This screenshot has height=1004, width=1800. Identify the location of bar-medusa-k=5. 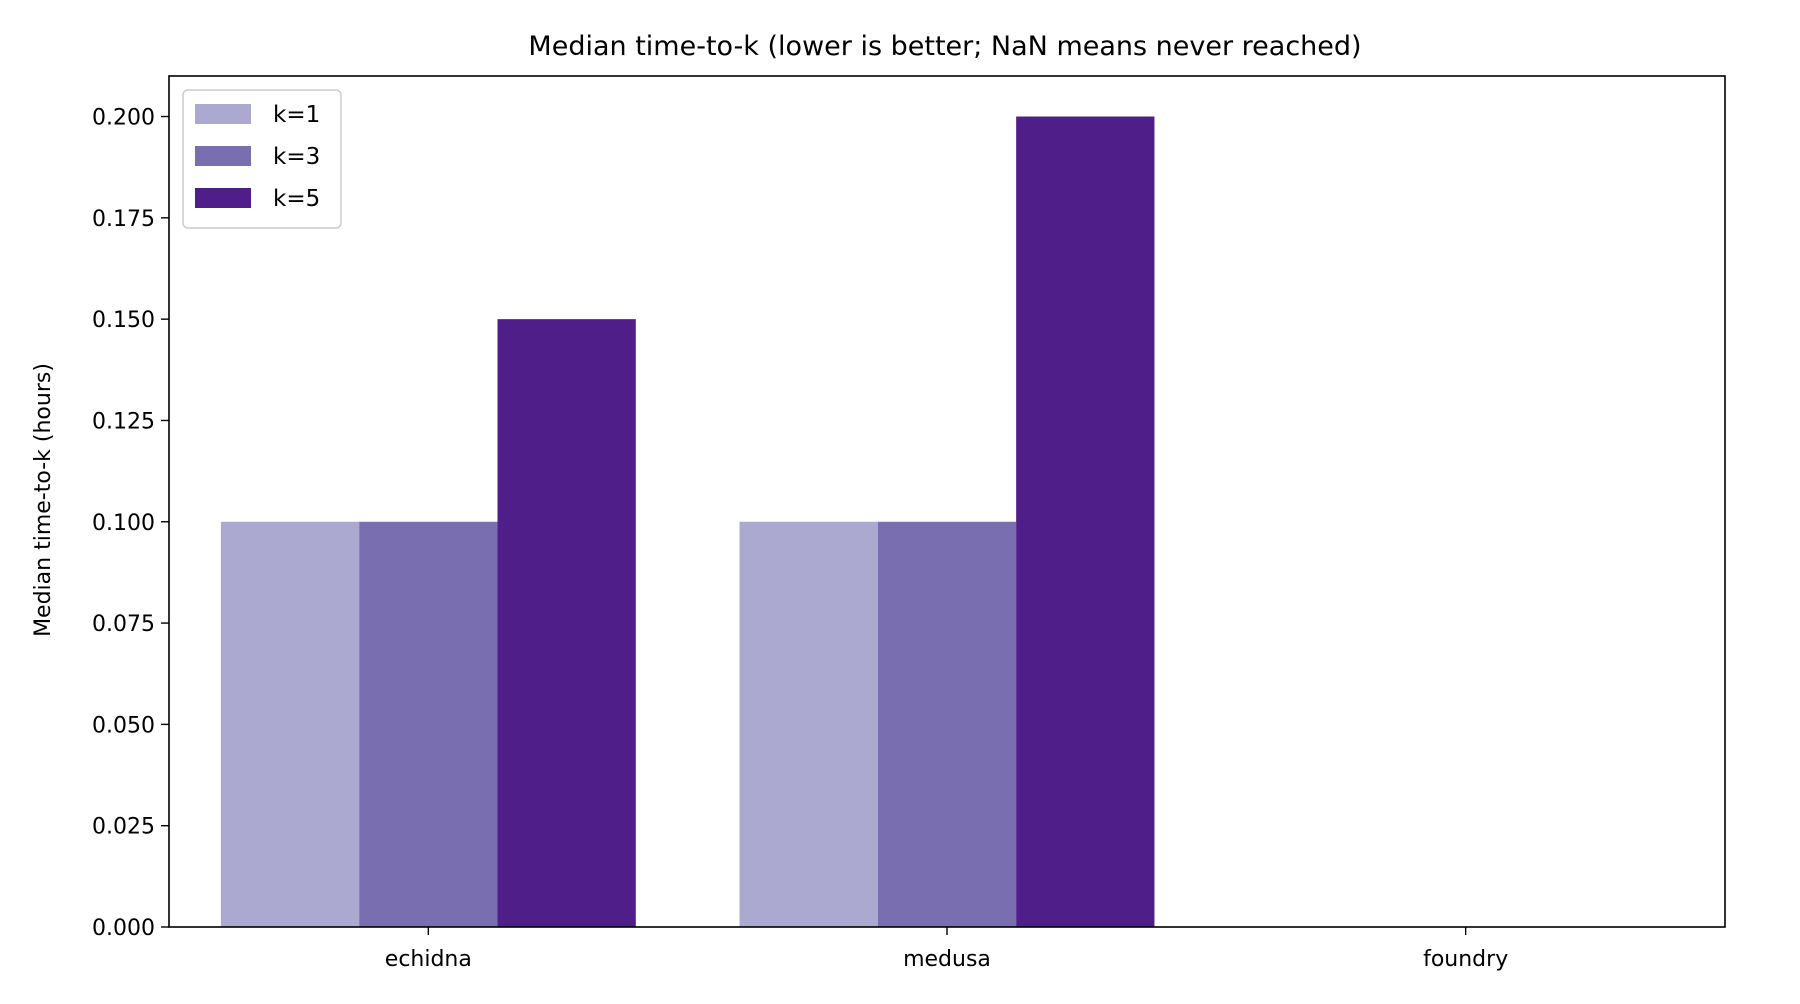
(1085, 522).